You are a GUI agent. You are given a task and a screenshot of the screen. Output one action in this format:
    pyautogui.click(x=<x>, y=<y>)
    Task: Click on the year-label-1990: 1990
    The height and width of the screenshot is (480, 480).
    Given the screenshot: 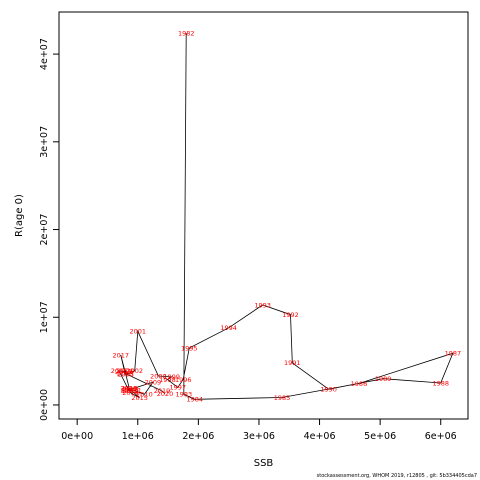 What is the action you would take?
    pyautogui.click(x=328, y=389)
    